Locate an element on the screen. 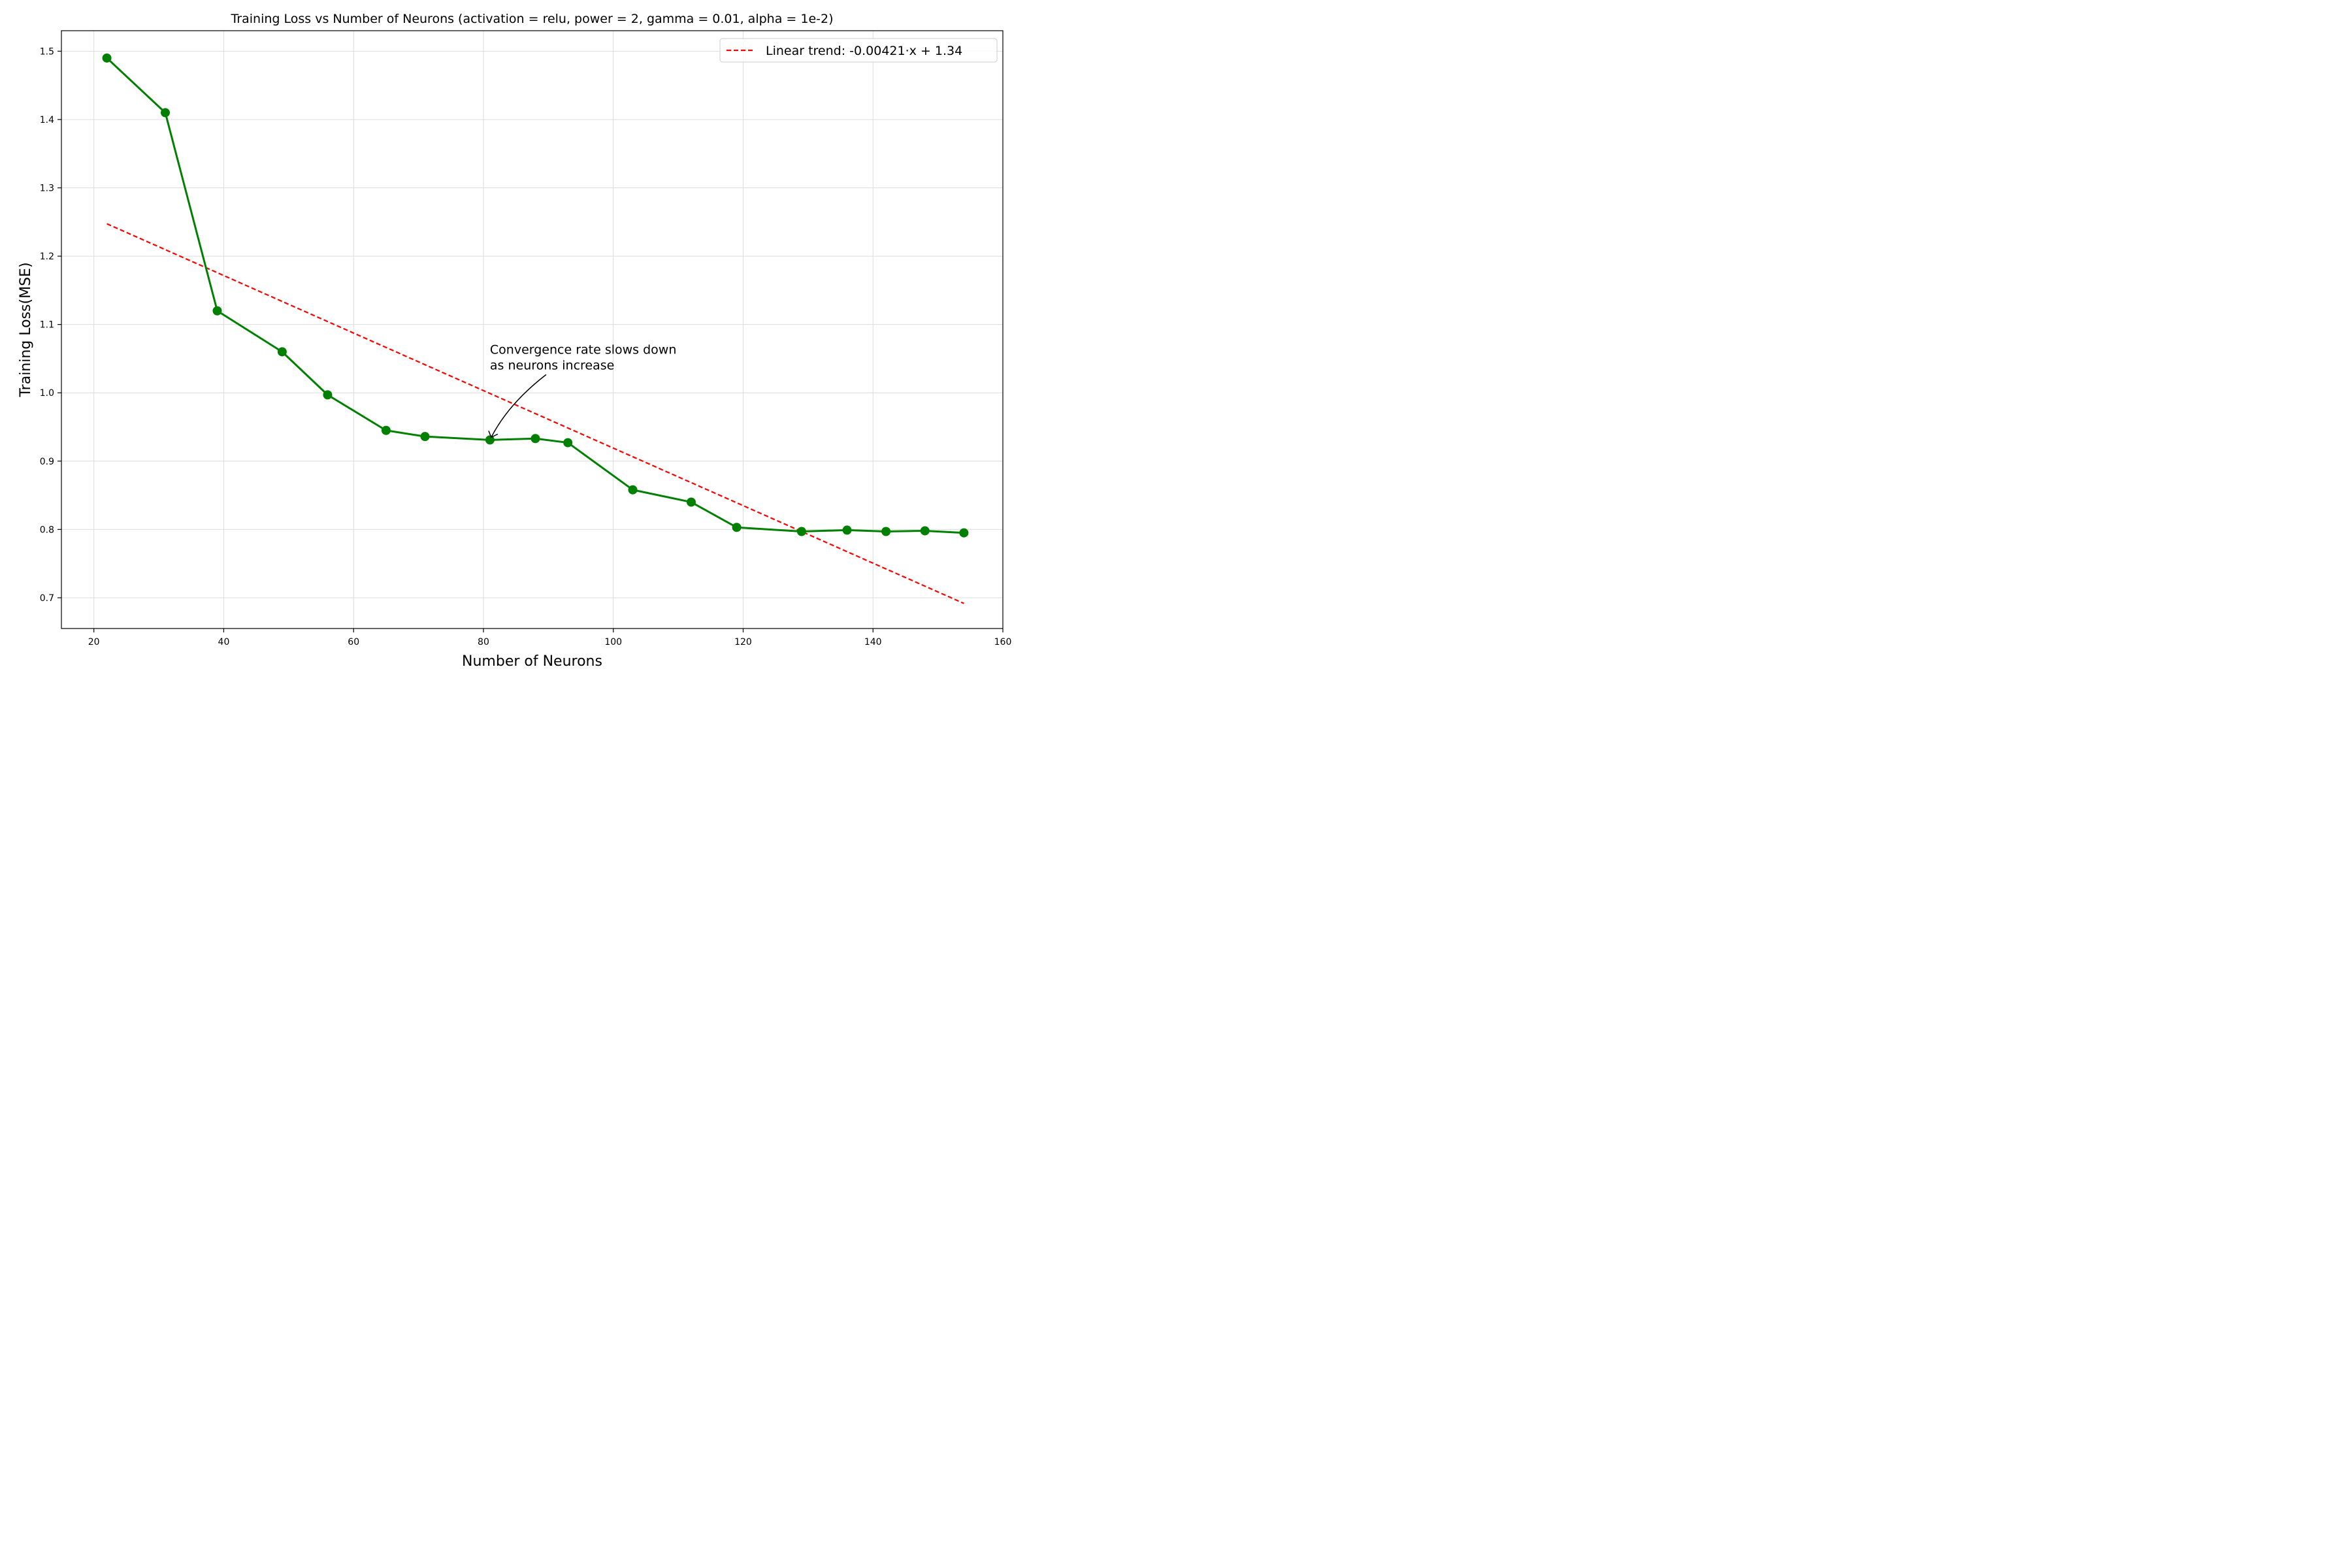 Image resolution: width=2352 pixels, height=1568 pixels. y-axis-label: Training Loss(MSE) is located at coordinates (26, 329).